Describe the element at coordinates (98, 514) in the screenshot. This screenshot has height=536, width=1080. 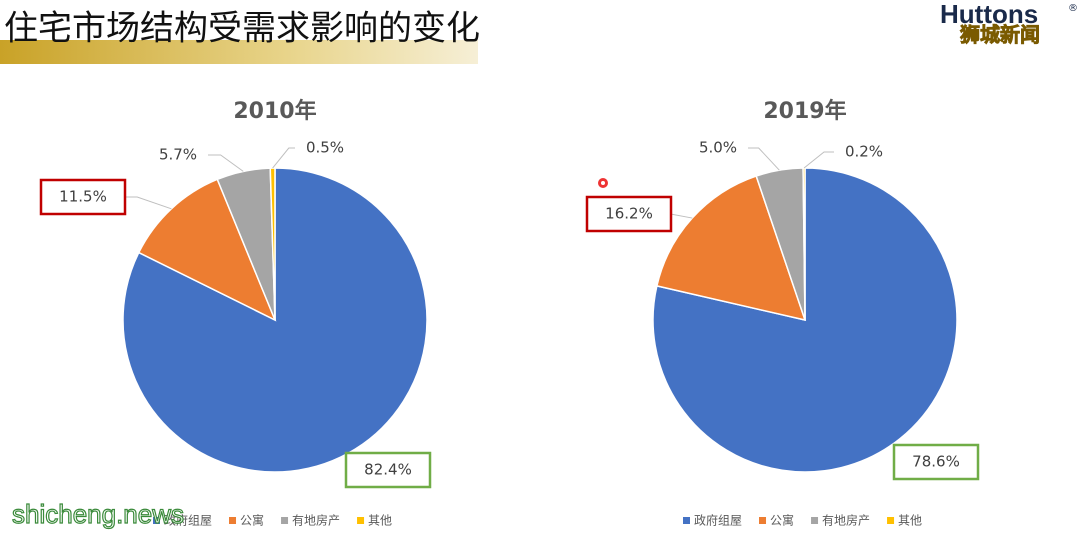
I see `watermark: shicheng.news` at that location.